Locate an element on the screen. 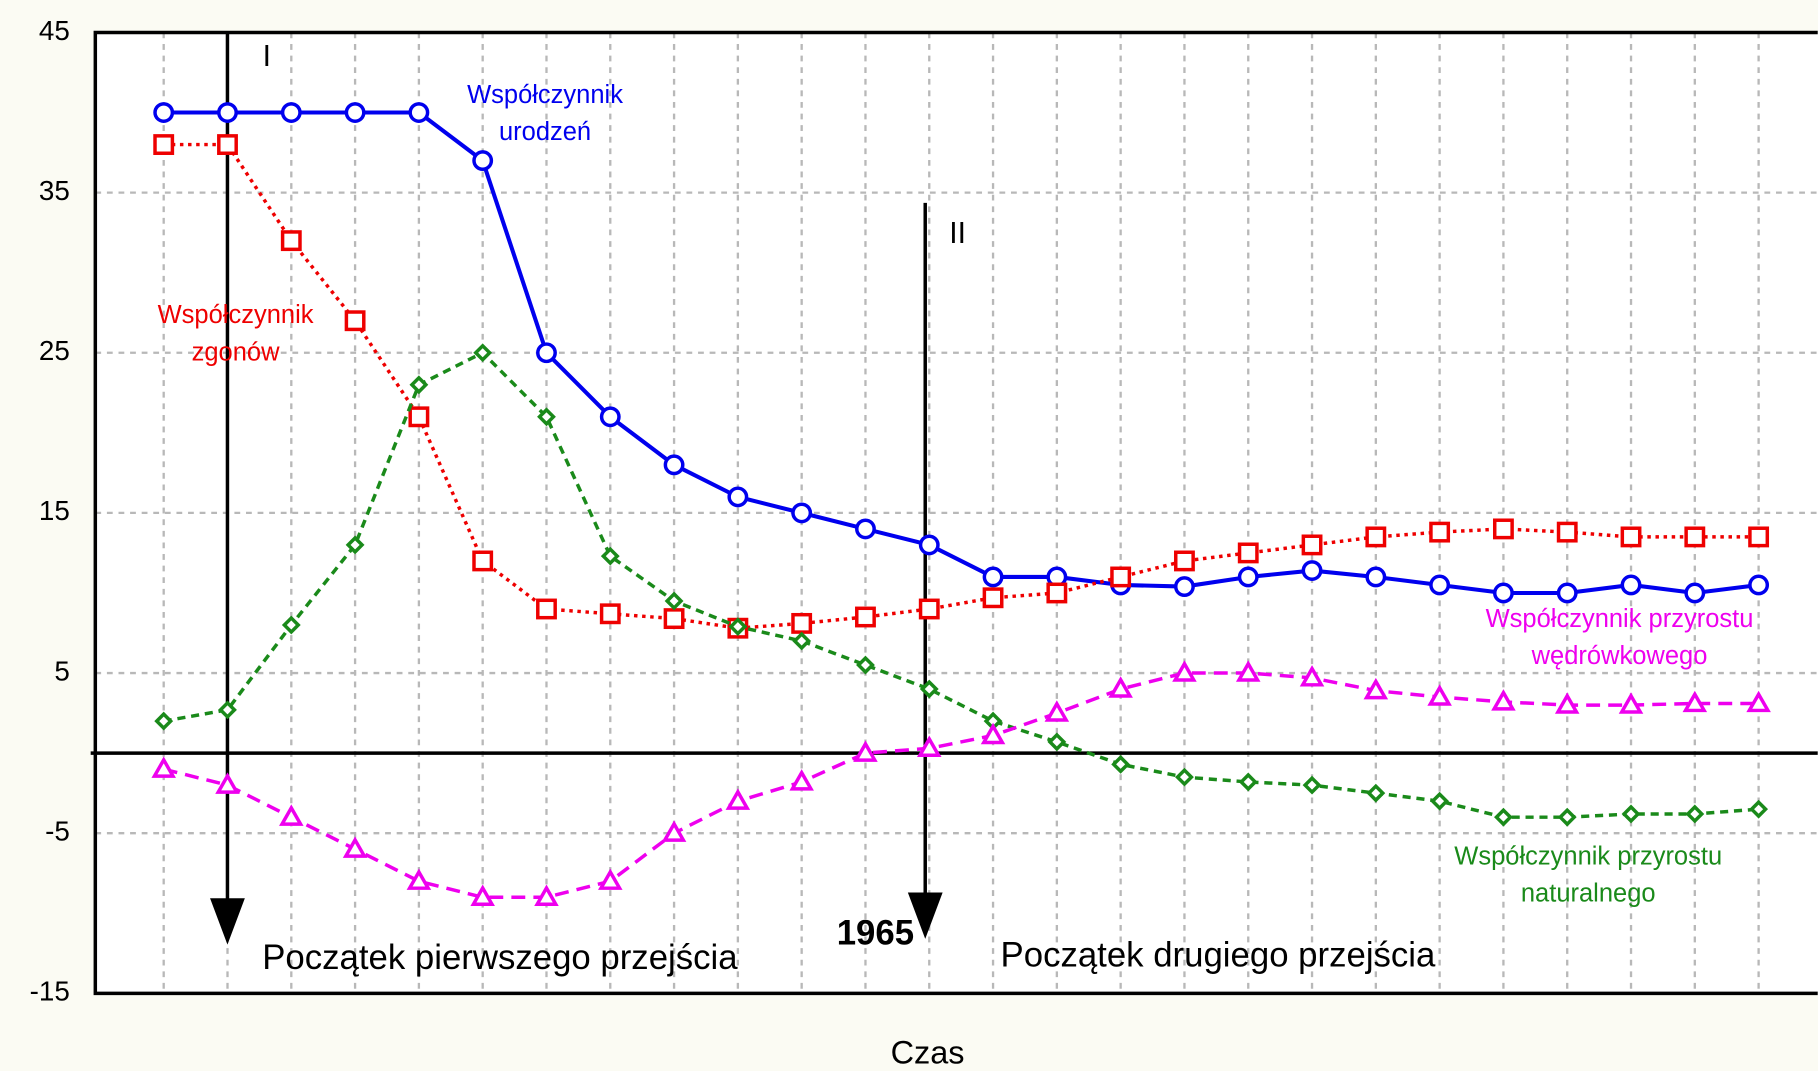 The width and height of the screenshot is (1818, 1071). y-tick-label: 35 is located at coordinates (54, 190).